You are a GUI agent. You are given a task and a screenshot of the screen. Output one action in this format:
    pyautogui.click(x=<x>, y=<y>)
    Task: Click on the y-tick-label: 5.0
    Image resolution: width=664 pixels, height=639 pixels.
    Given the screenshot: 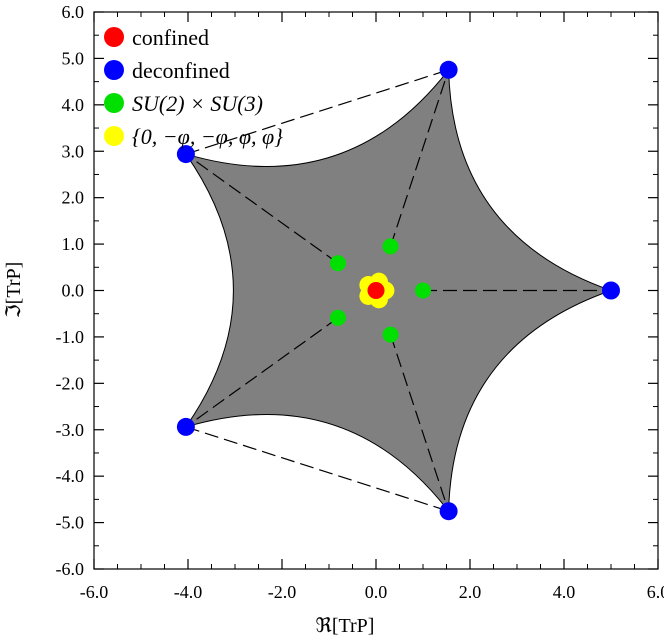 What is the action you would take?
    pyautogui.click(x=73, y=58)
    